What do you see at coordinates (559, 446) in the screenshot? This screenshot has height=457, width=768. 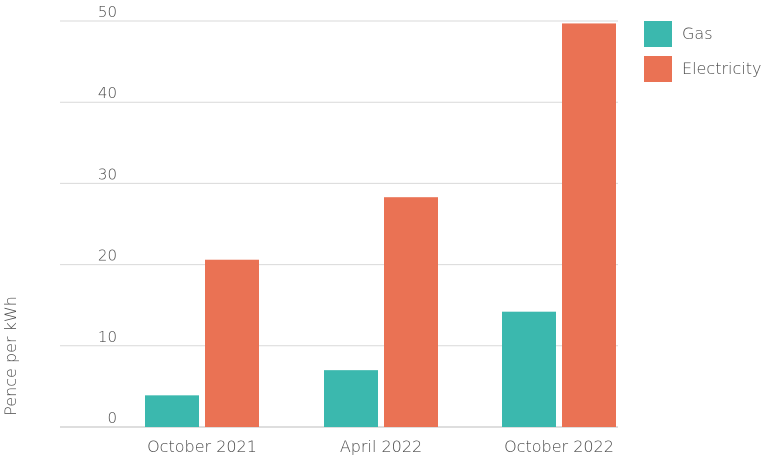 I see `x-tick-label-3: October 2022` at bounding box center [559, 446].